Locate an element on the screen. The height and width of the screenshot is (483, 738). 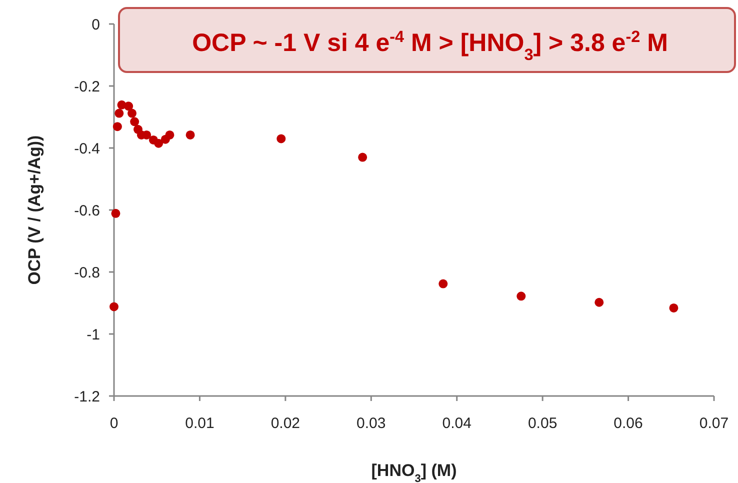
annotation: OCP ~ -1 V si 4 e$^{-4}$ M > [HNO$_{3}$] > 3.8 e$^{-2}$ M is located at coordinates (430, 46).